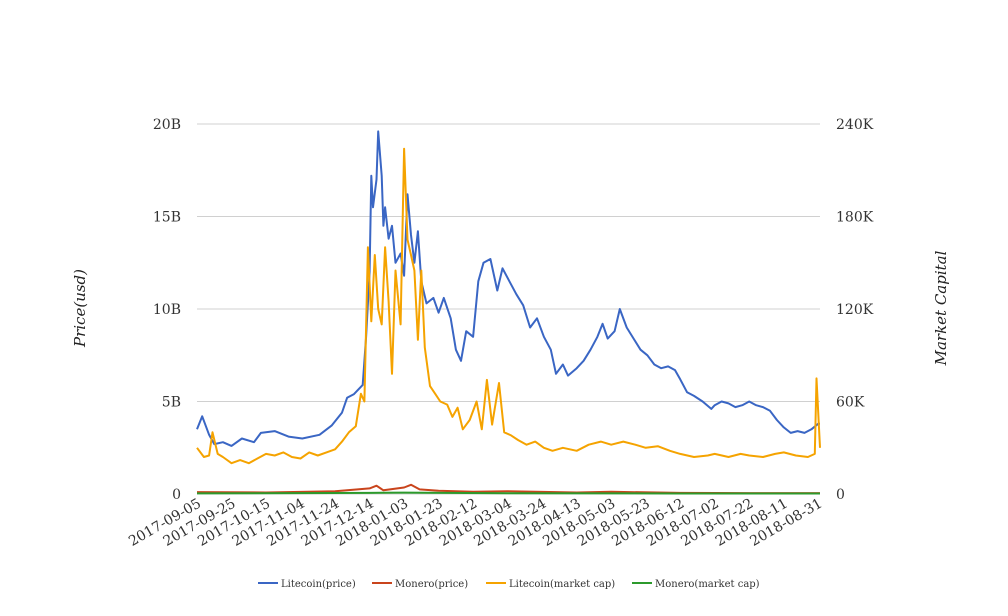 The image size is (1008, 616). Describe the element at coordinates (167, 218) in the screenshot. I see `left-y-tick-label: 15B` at that location.